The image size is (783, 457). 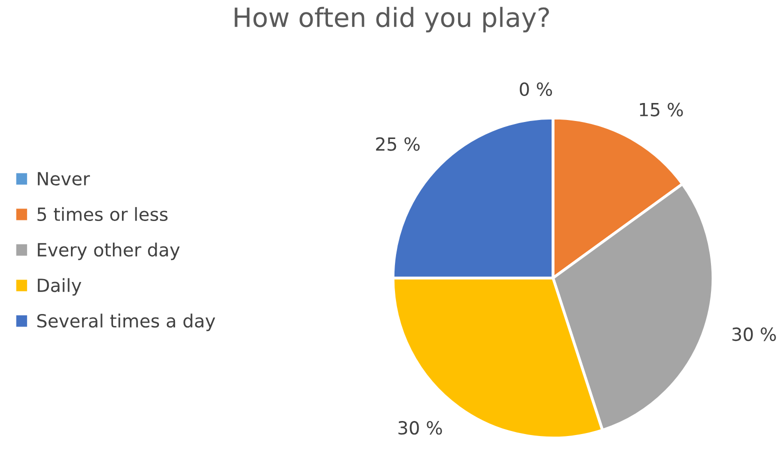 I want to click on legend-label: Daily, so click(x=60, y=287).